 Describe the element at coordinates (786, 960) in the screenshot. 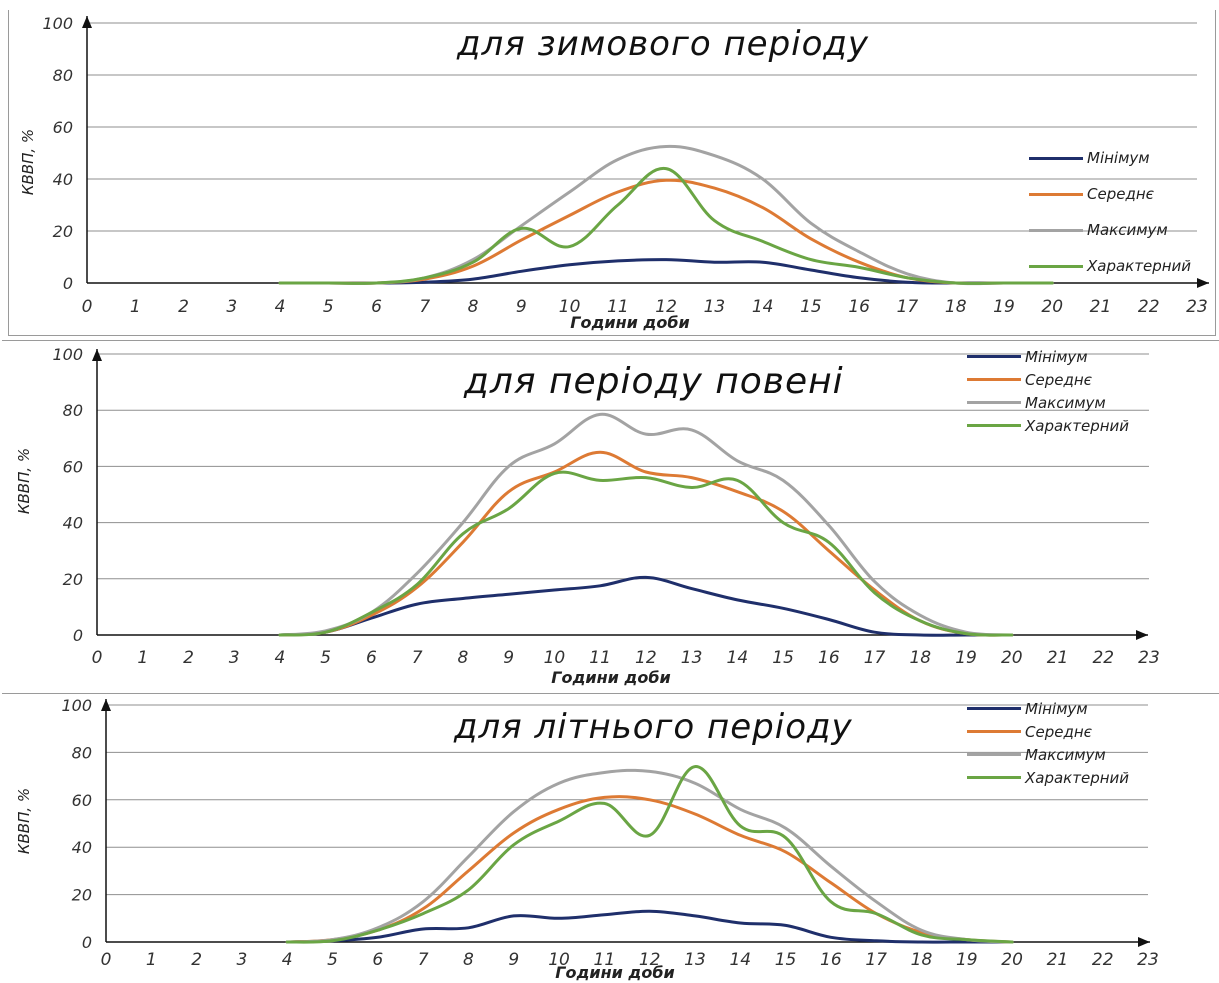

I see `x-tick-label: 15` at that location.